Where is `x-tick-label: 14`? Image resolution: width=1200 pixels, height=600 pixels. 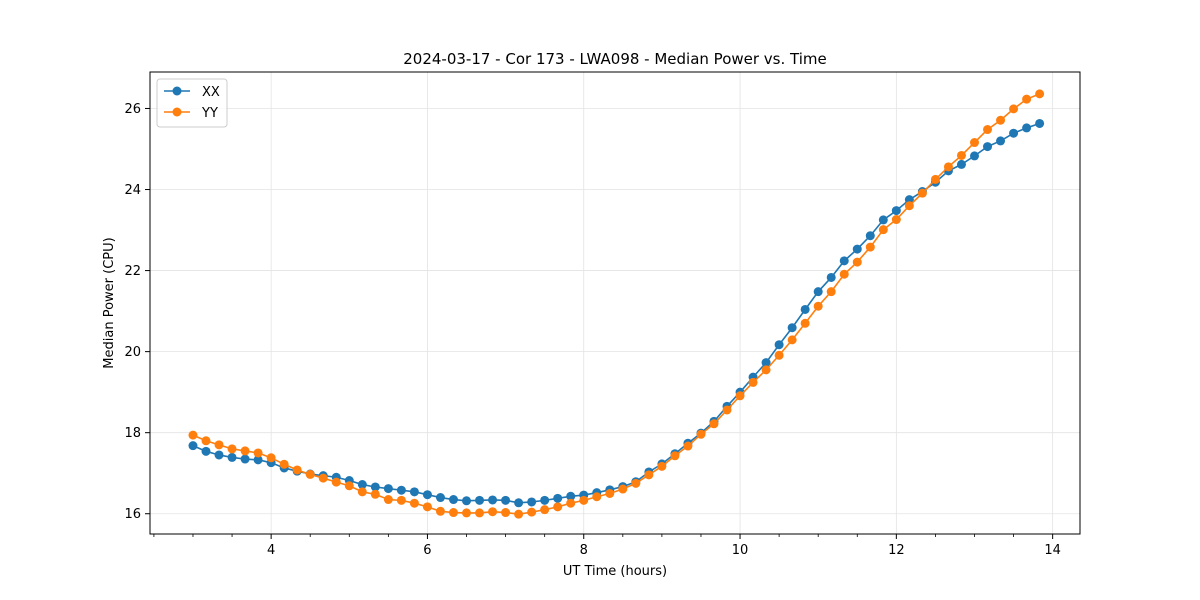
x-tick-label: 14 is located at coordinates (1052, 550).